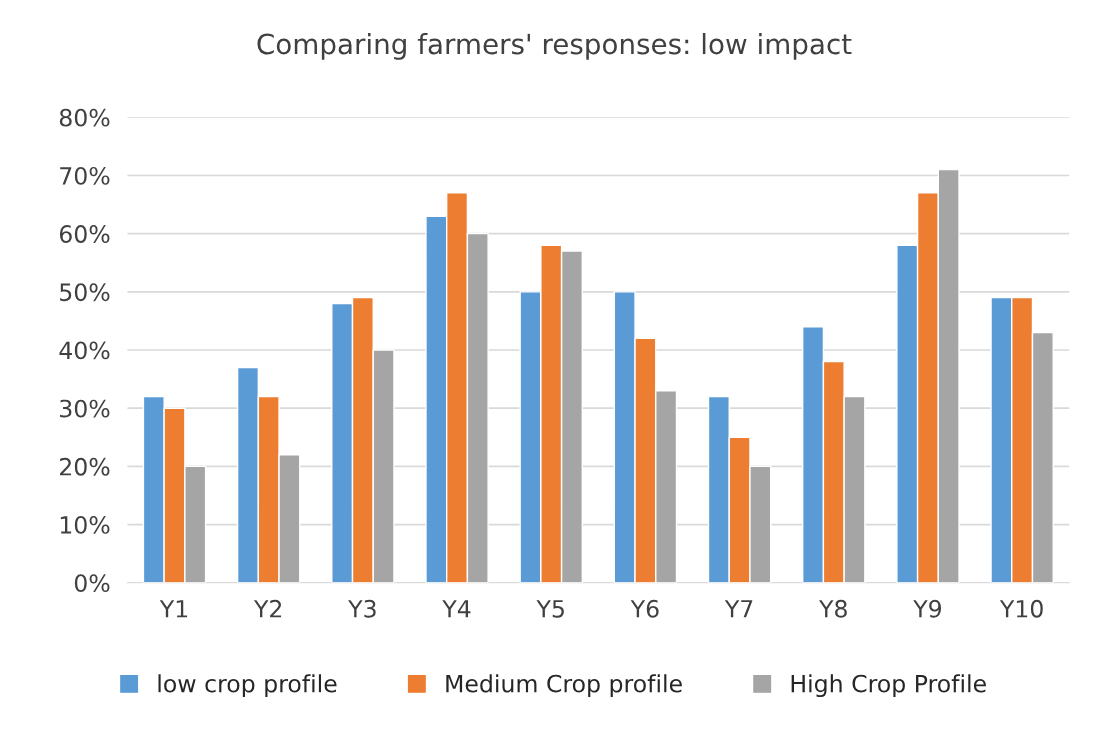 The image size is (1108, 733). I want to click on x-tick-label: Y3, so click(362, 608).